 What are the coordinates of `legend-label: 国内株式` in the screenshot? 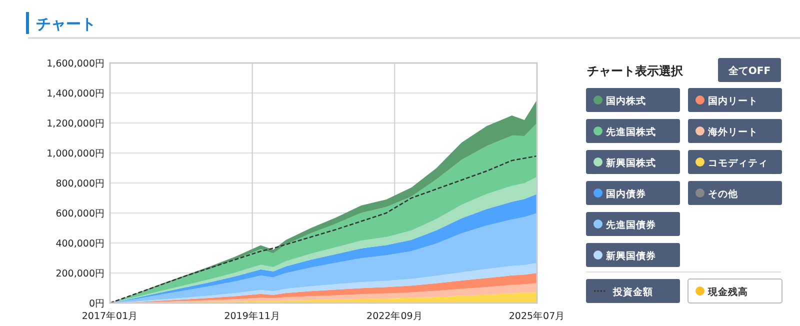 It's located at (626, 101).